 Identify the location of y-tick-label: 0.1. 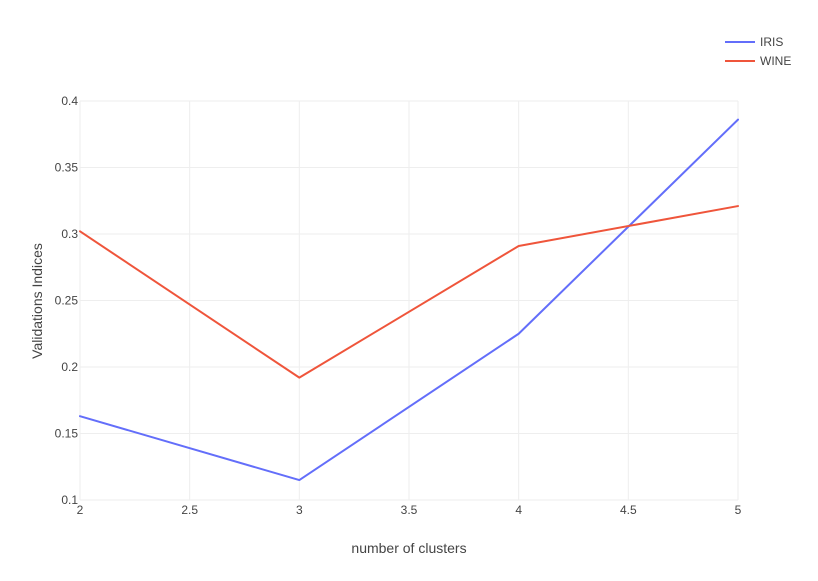
(69, 500).